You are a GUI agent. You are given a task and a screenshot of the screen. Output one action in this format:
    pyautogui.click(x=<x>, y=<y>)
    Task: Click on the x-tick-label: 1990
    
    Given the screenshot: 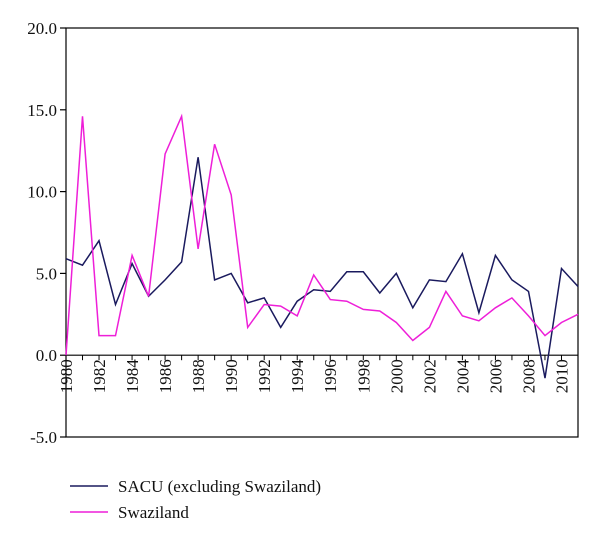 What is the action you would take?
    pyautogui.click(x=231, y=376)
    